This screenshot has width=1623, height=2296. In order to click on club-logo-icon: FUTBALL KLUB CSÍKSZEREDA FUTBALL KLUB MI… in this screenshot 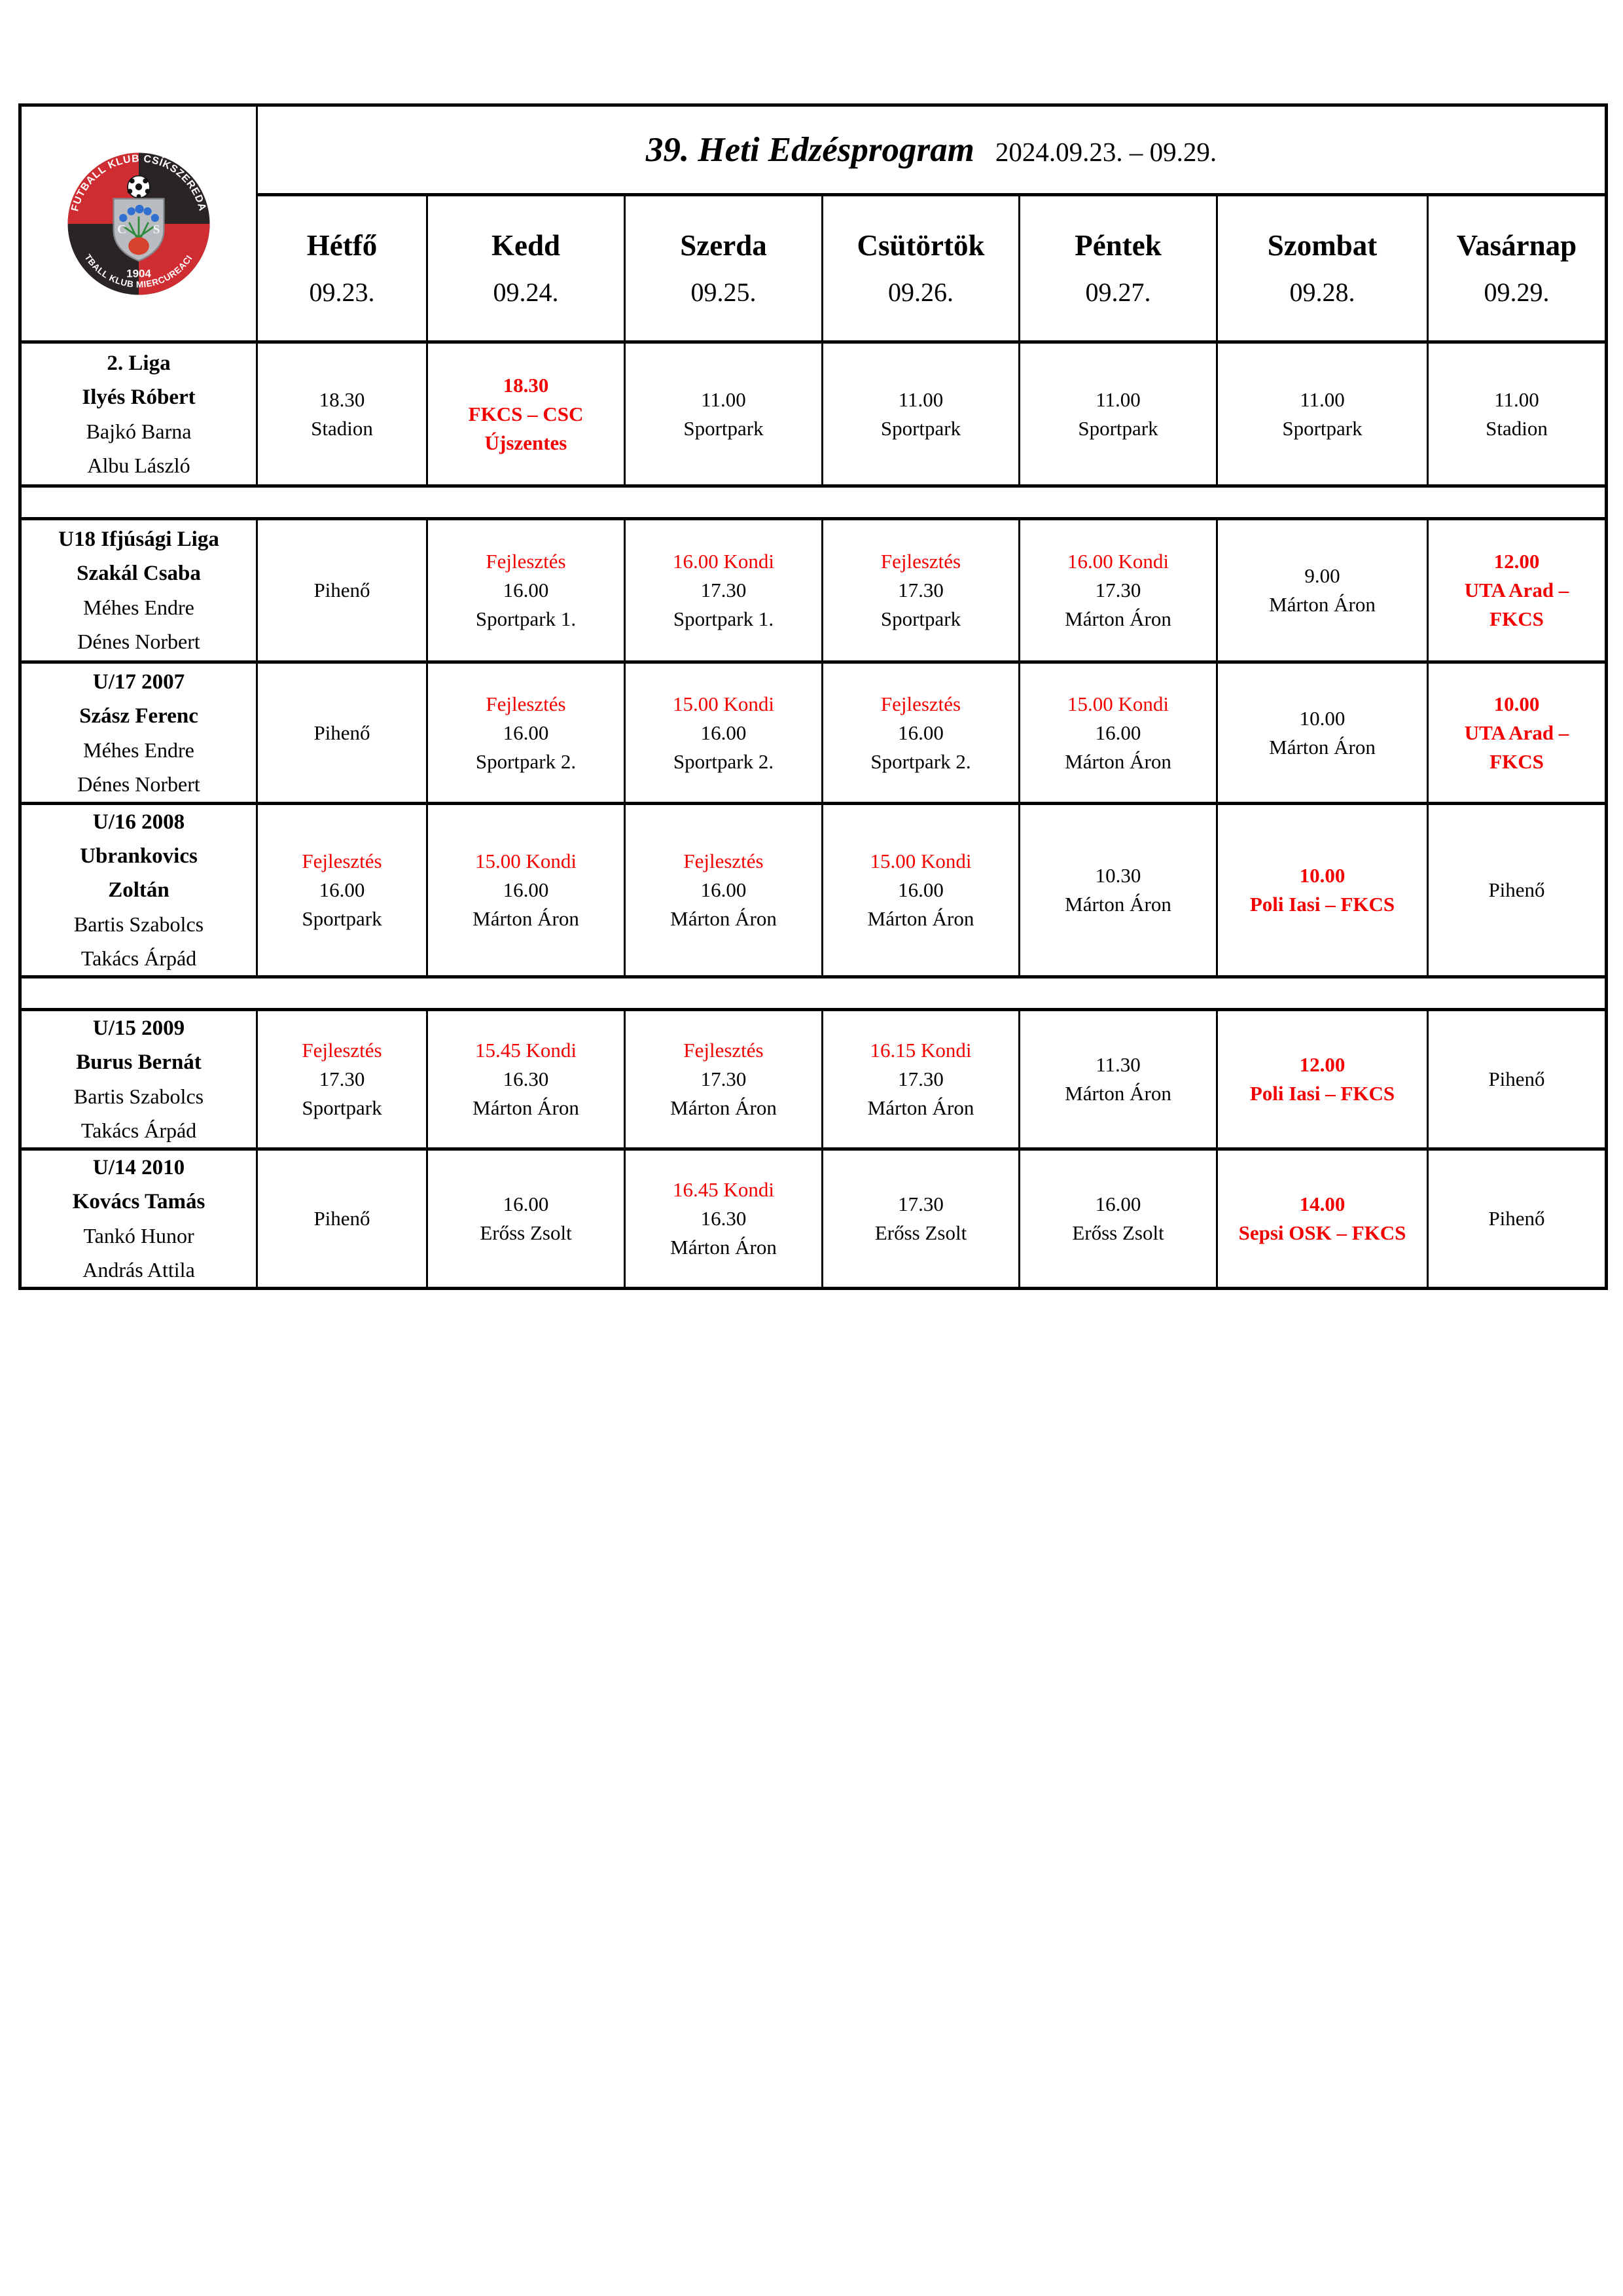, I will do `click(137, 222)`.